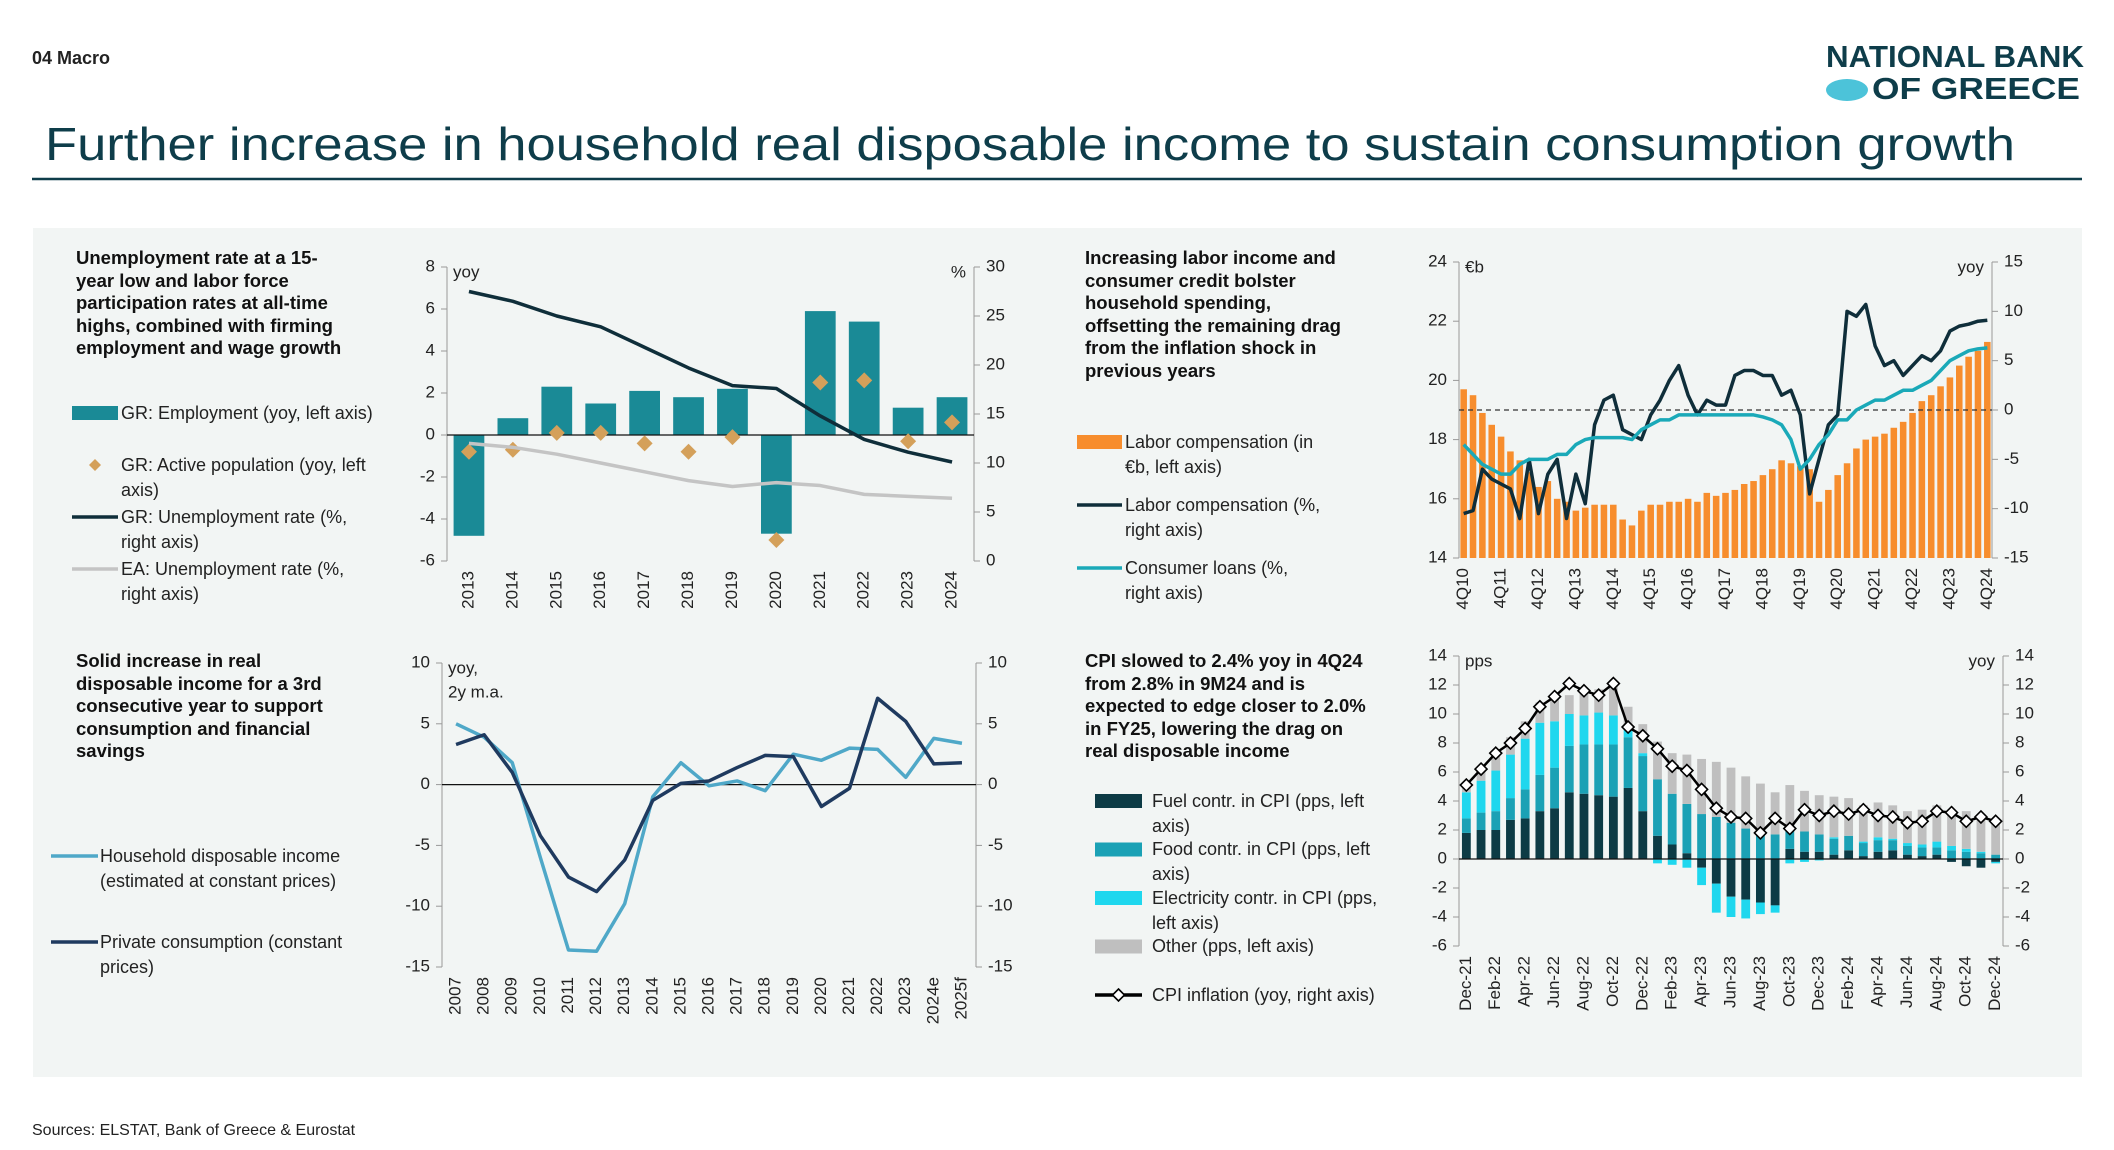  What do you see at coordinates (1439, 886) in the screenshot?
I see `y-tick-label: -2` at bounding box center [1439, 886].